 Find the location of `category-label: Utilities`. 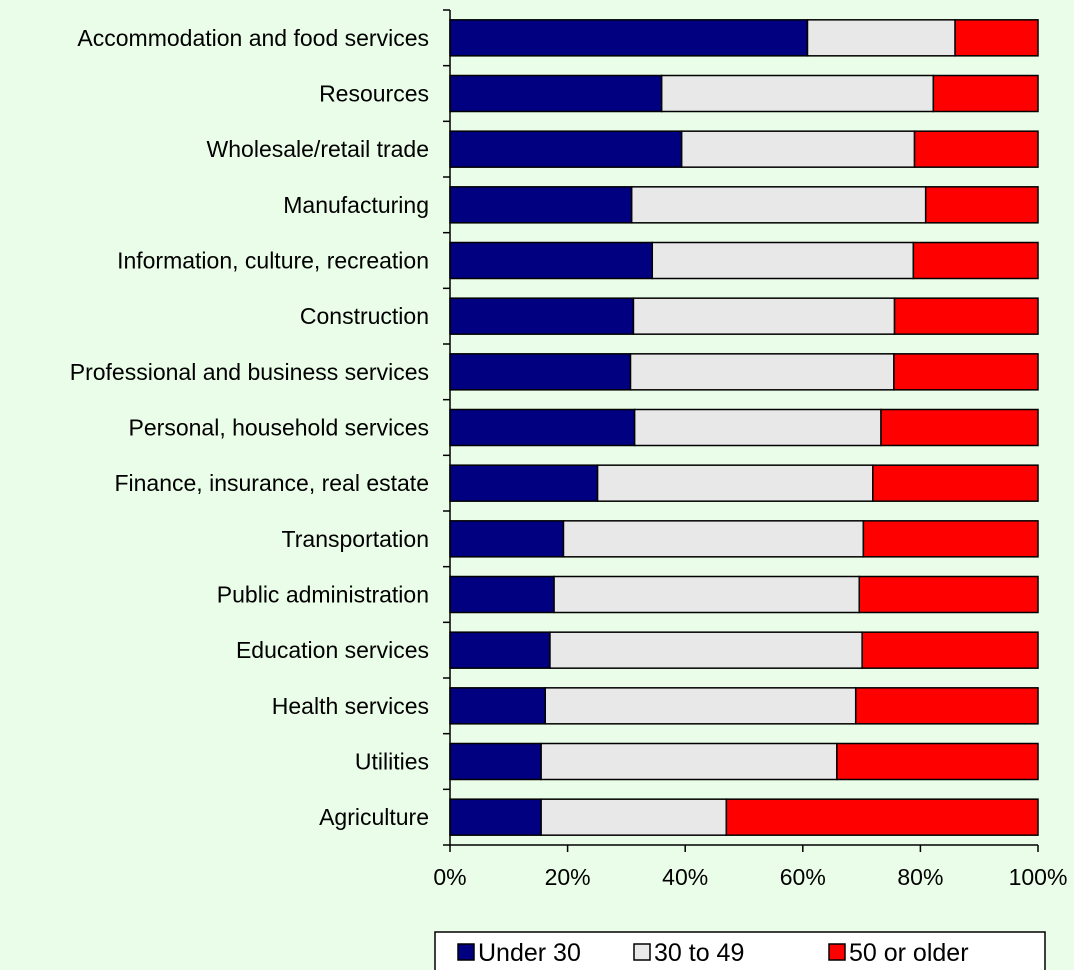

category-label: Utilities is located at coordinates (392, 762).